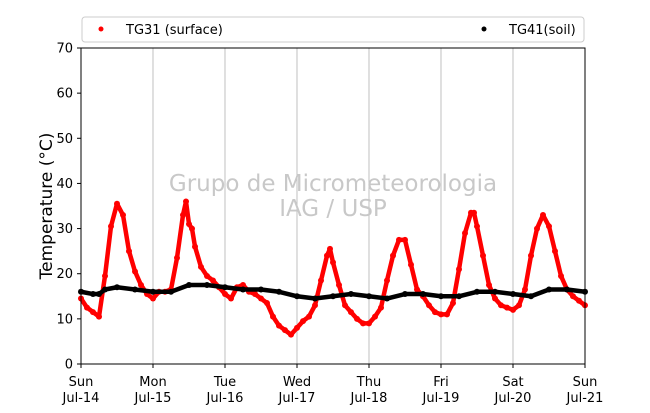  Describe the element at coordinates (585, 382) in the screenshot. I see `x-tick-day: Sun` at that location.